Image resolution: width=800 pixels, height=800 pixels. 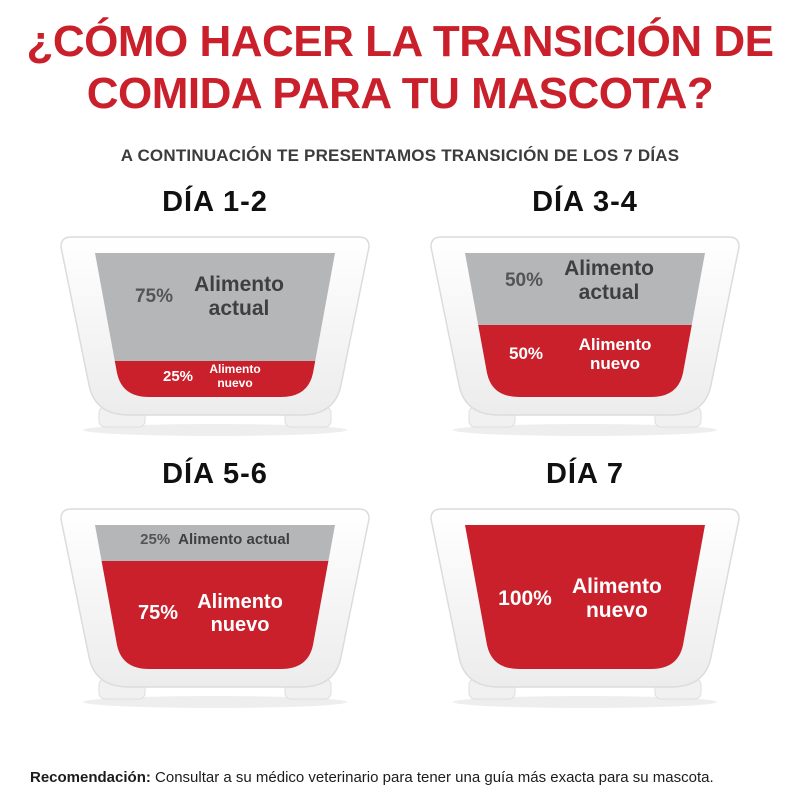 What do you see at coordinates (155, 539) in the screenshot?
I see `old-food-percent: 25%` at bounding box center [155, 539].